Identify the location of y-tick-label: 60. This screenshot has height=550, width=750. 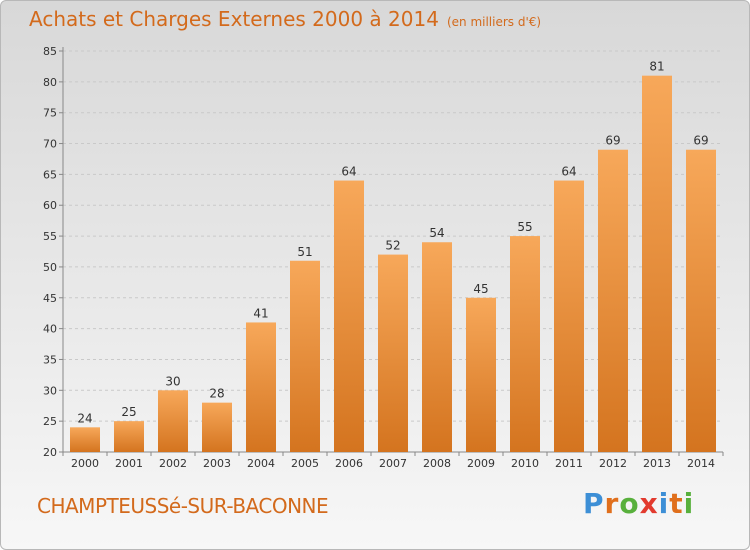
(50, 205).